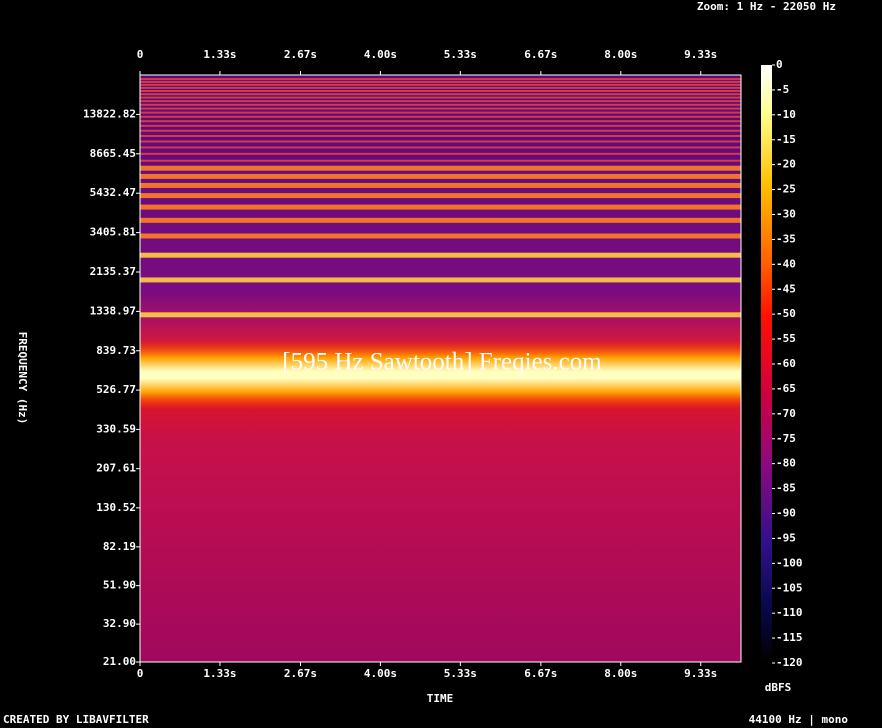  What do you see at coordinates (113, 271) in the screenshot?
I see `y-tick-label: 2135.37` at bounding box center [113, 271].